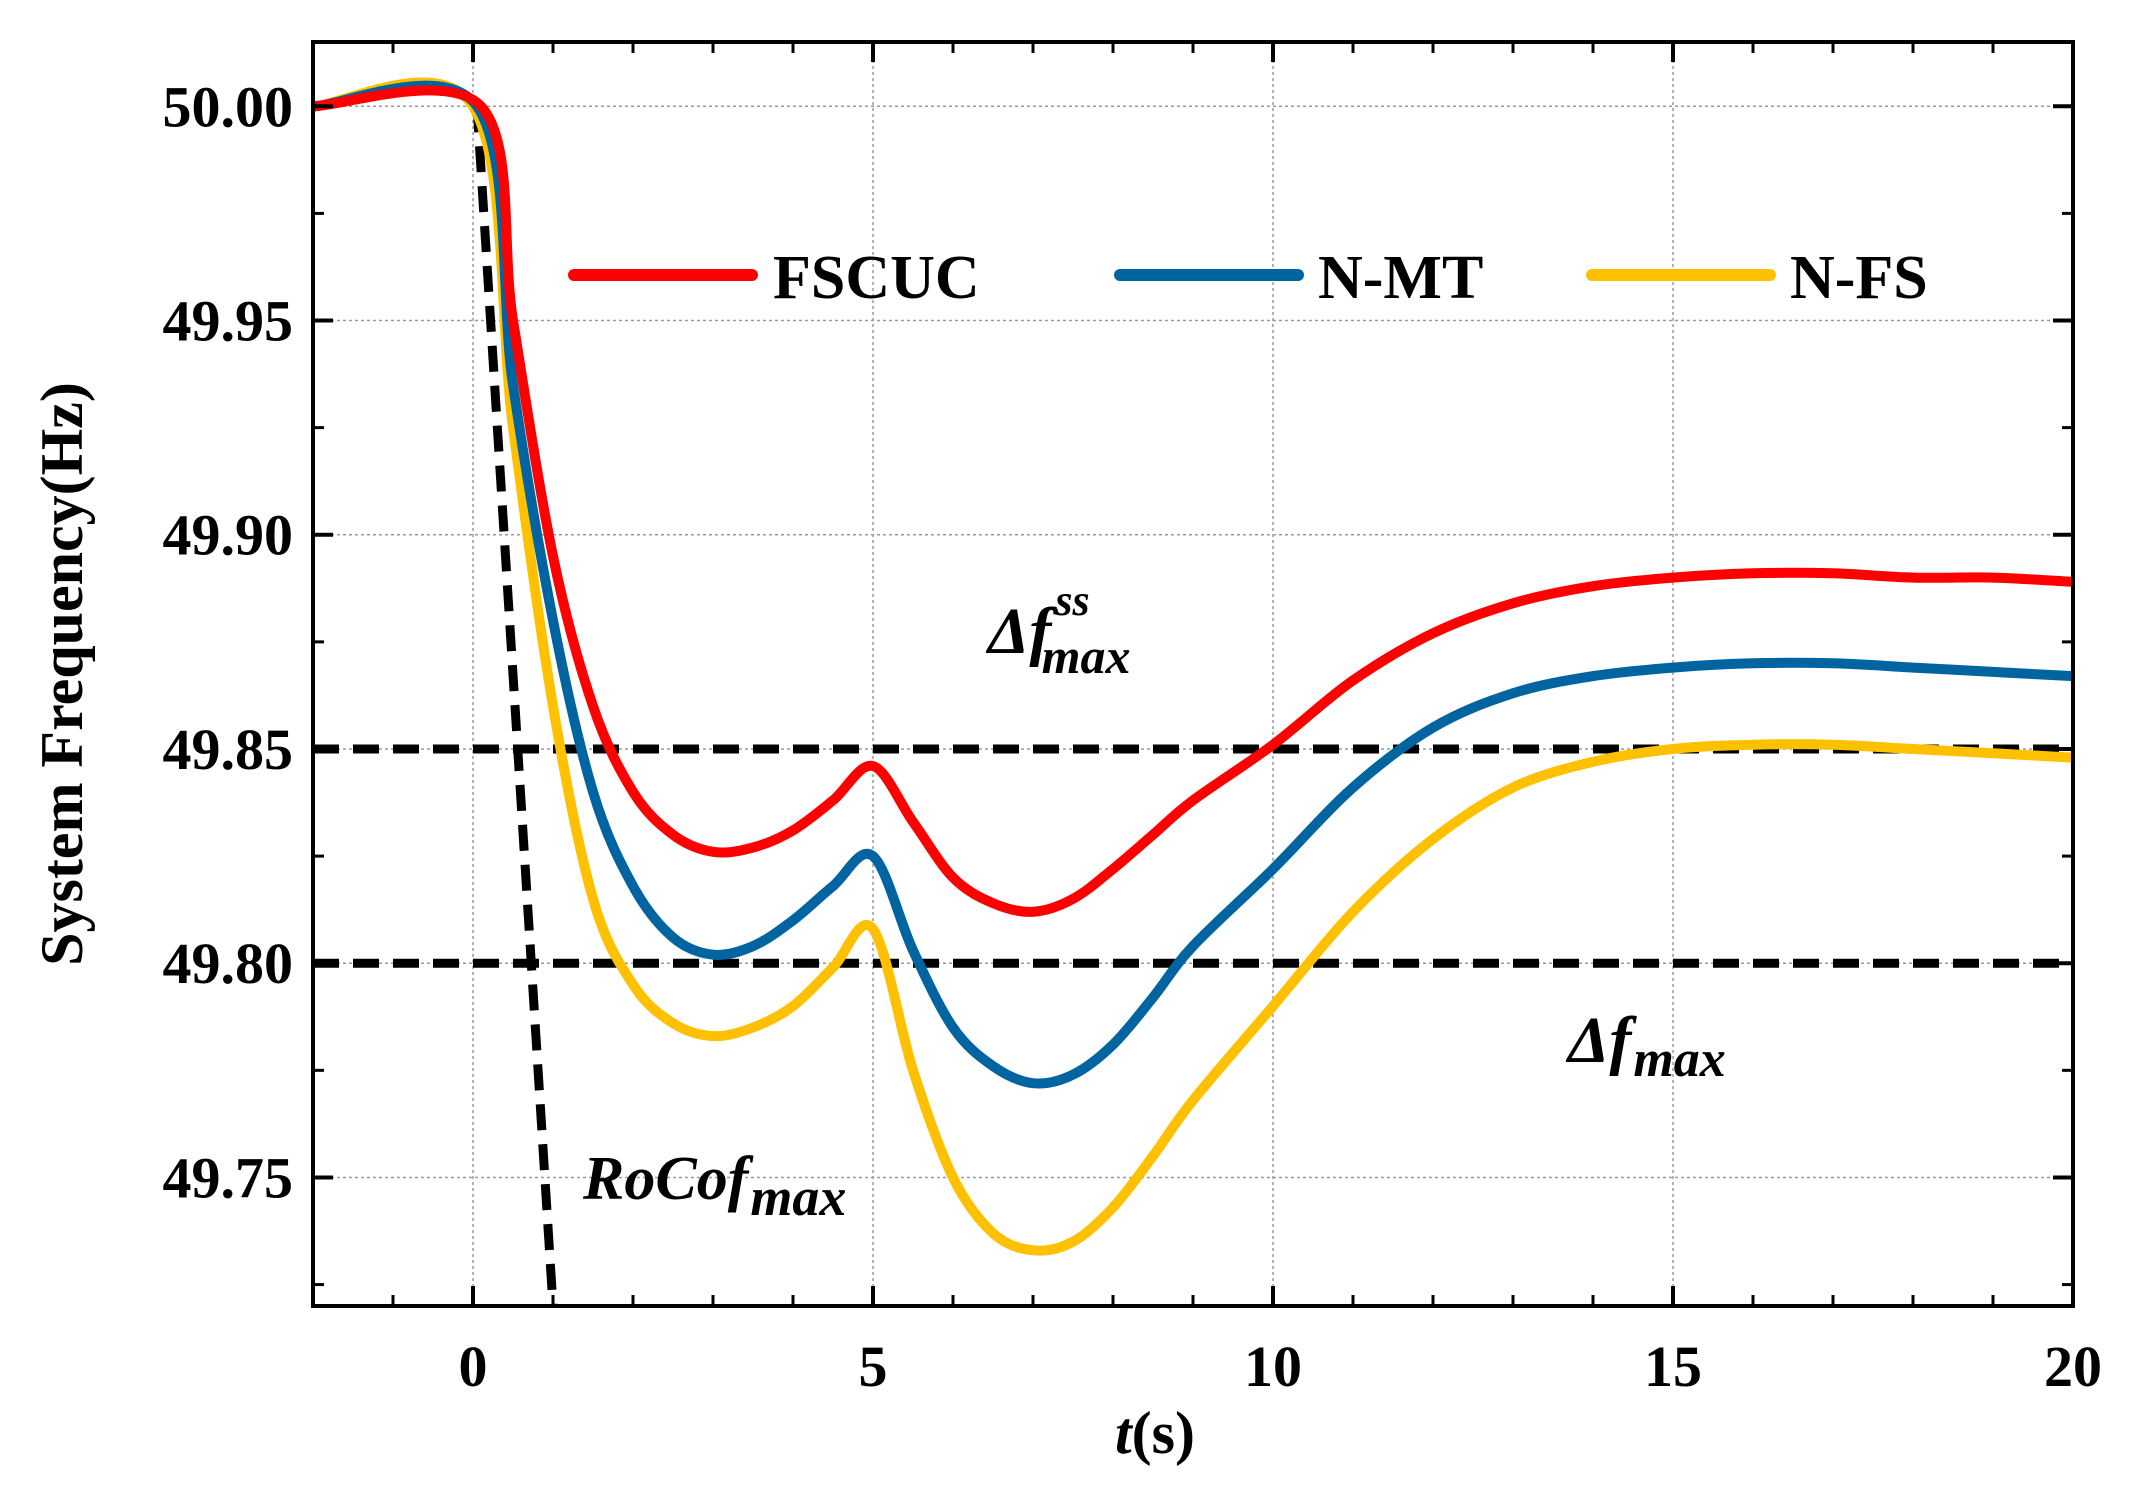  Describe the element at coordinates (714, 1186) in the screenshot. I see `rocof-max-annotation: RoCofmax` at that location.